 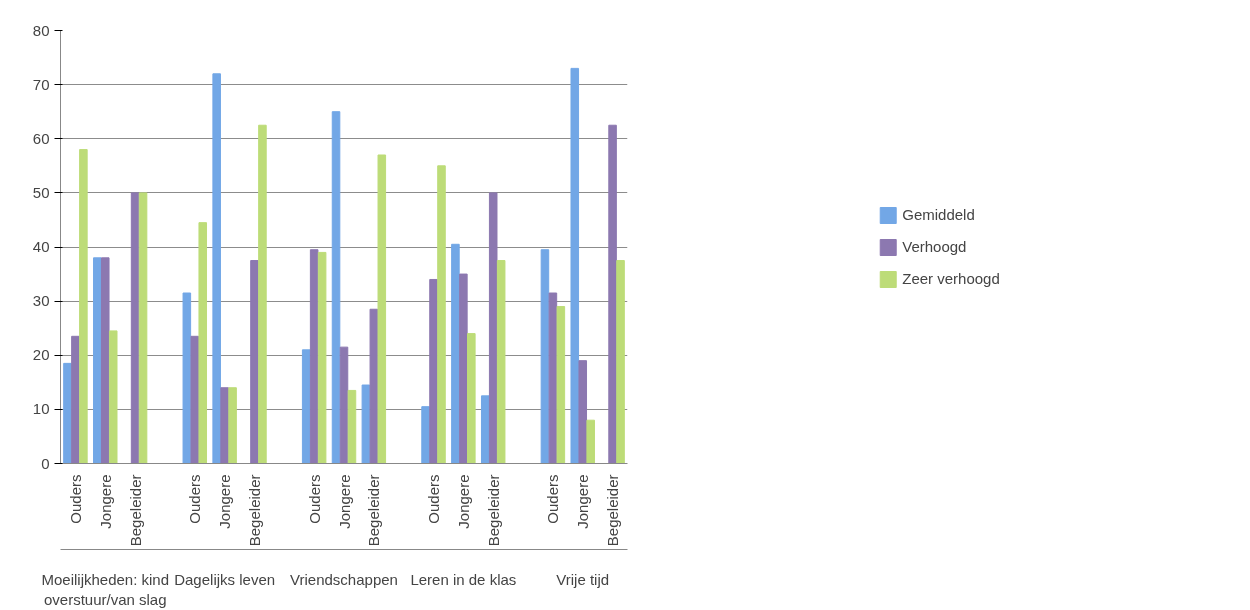 What do you see at coordinates (41, 30) in the screenshot?
I see `y-tick-label: 80` at bounding box center [41, 30].